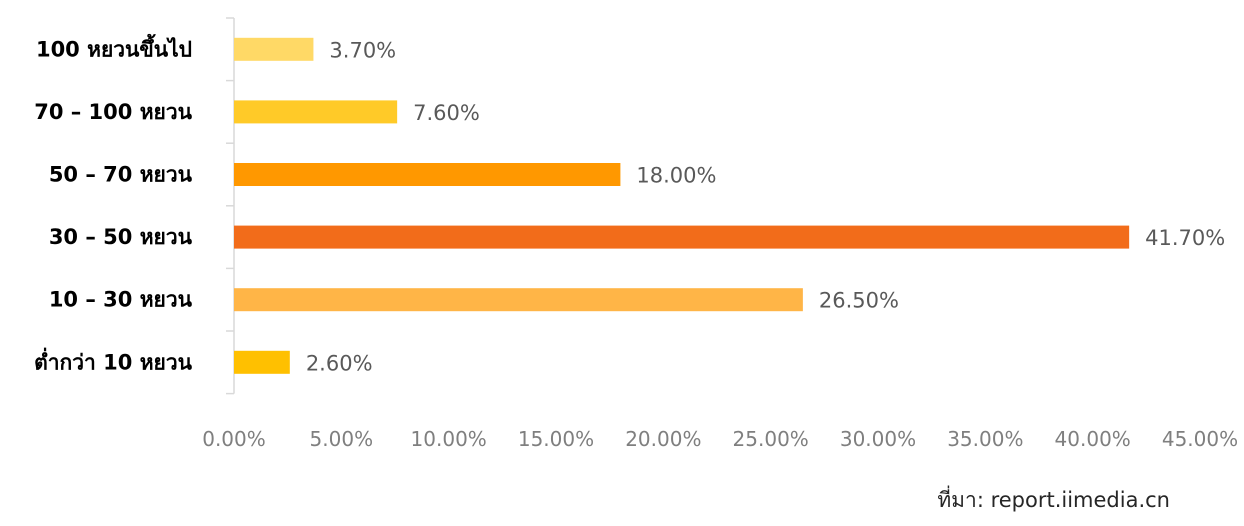 Image resolution: width=1244 pixels, height=526 pixels. Describe the element at coordinates (449, 439) in the screenshot. I see `x-tick-label: 10.00%` at that location.